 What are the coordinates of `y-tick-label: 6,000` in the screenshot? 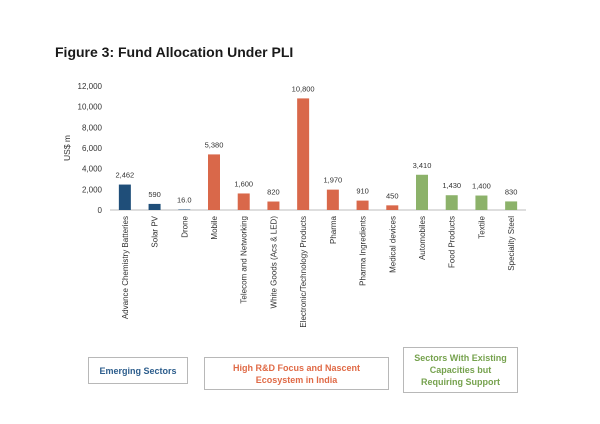 It's located at (92, 148).